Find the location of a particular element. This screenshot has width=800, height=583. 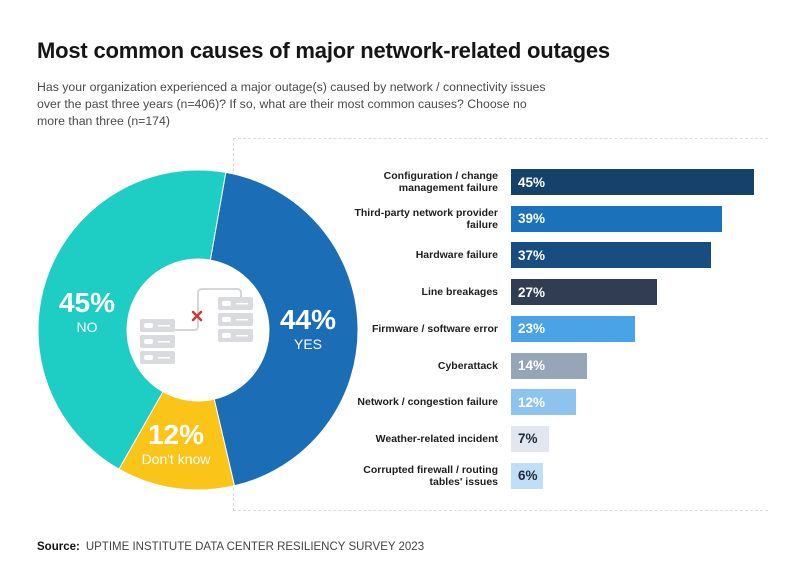

bar-value-label: 37% is located at coordinates (532, 255).